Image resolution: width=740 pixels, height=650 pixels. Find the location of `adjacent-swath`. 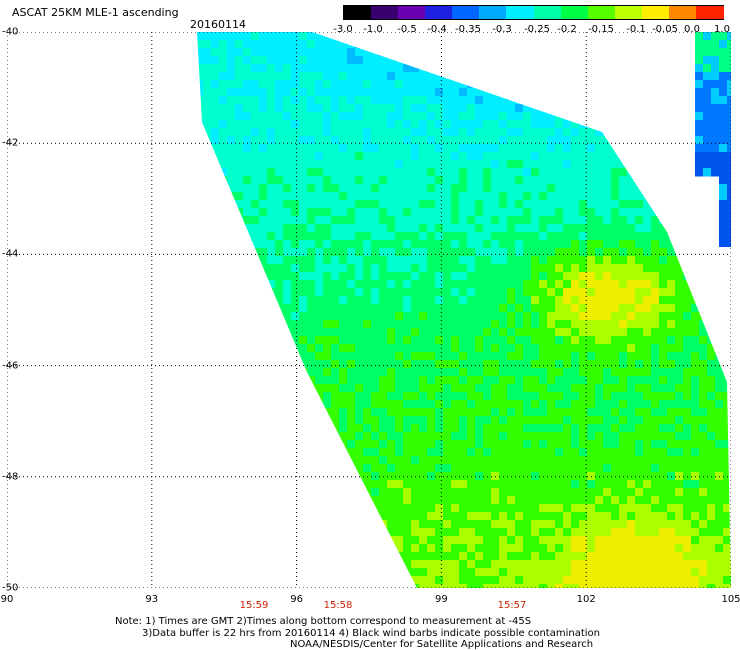

adjacent-swath is located at coordinates (713, 139).